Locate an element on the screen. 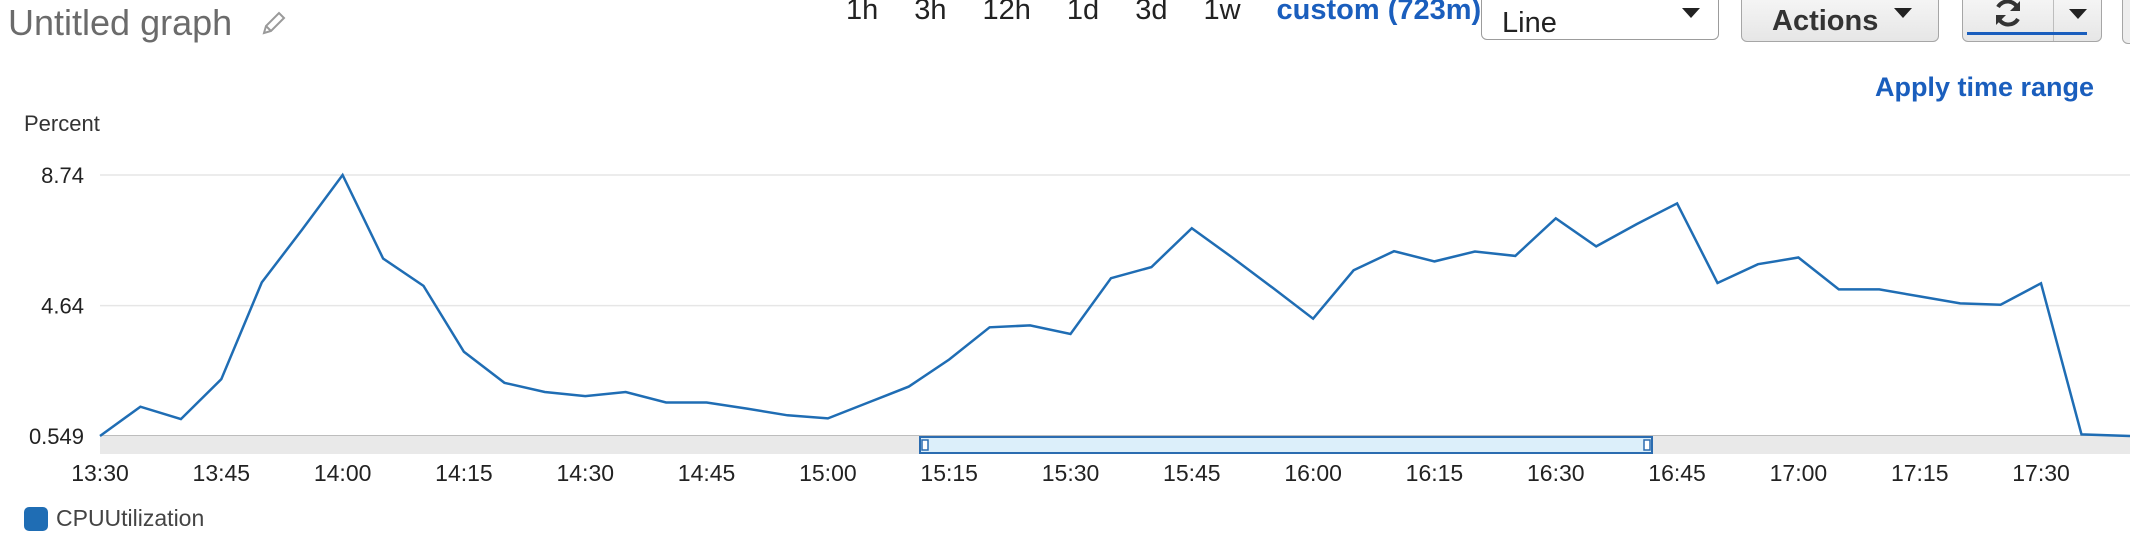 The height and width of the screenshot is (552, 2130). x-tick-label: 16:15 is located at coordinates (1435, 473).